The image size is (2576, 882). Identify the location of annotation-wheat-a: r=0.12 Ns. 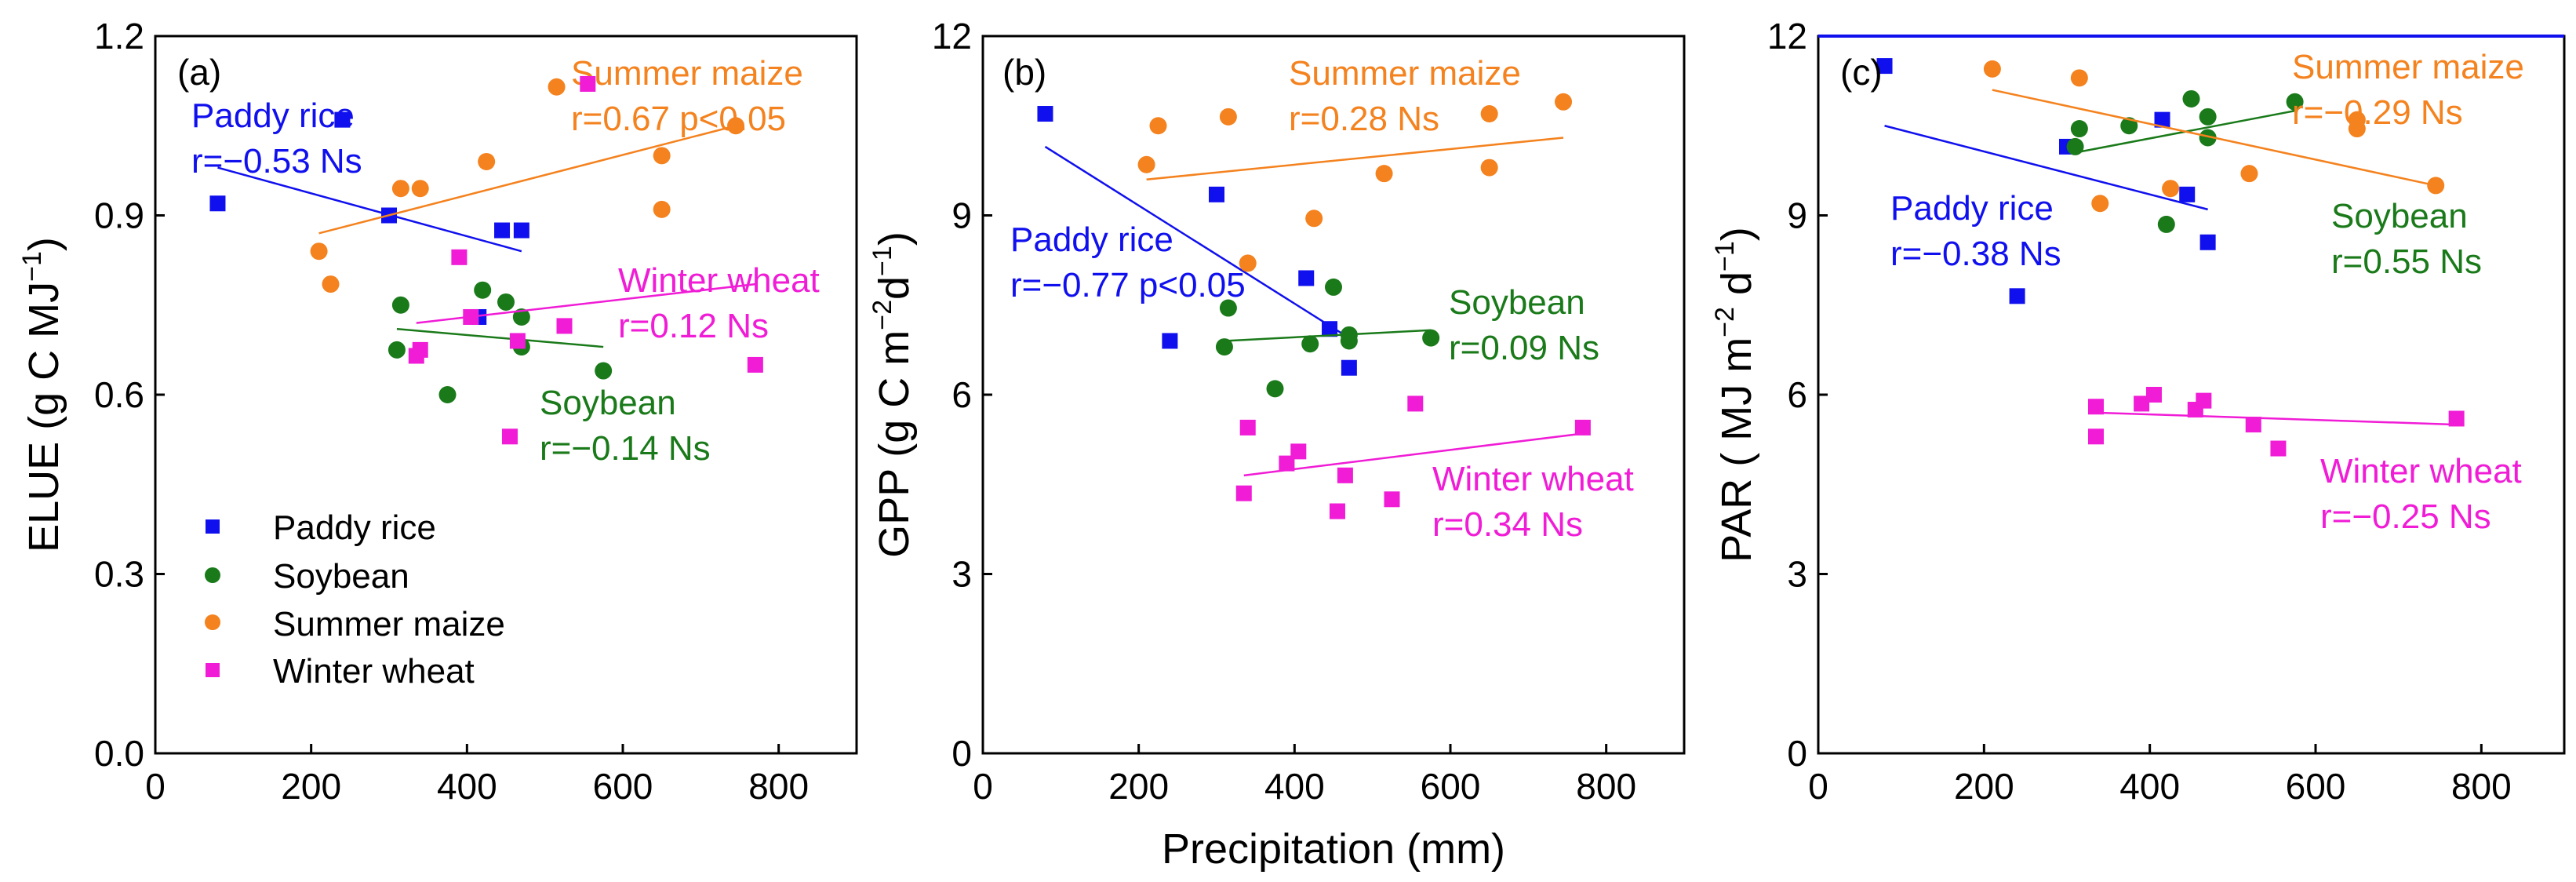
(693, 326).